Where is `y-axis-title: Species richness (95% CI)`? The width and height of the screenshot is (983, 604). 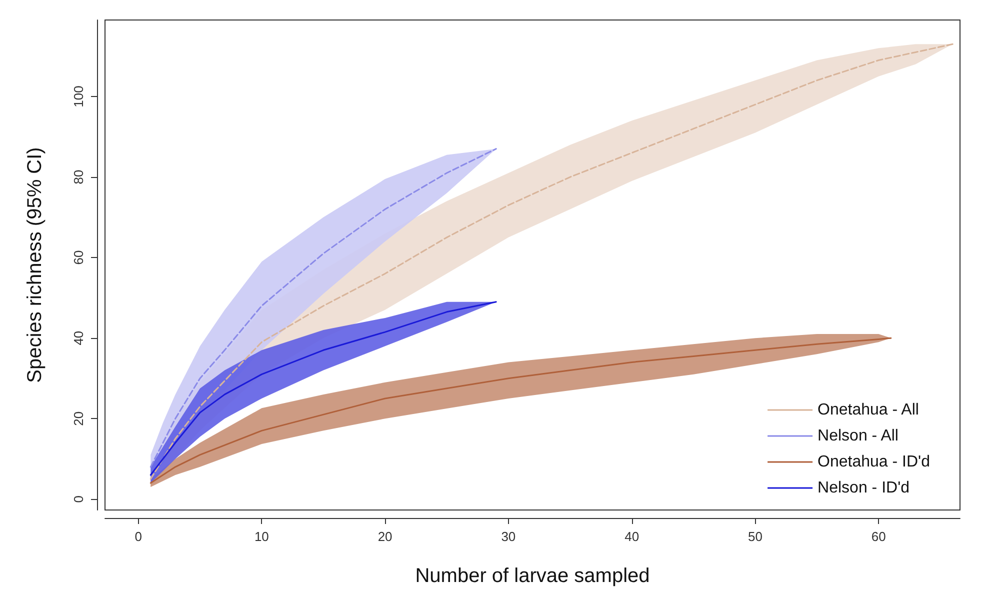 y-axis-title: Species richness (95% CI) is located at coordinates (35, 265).